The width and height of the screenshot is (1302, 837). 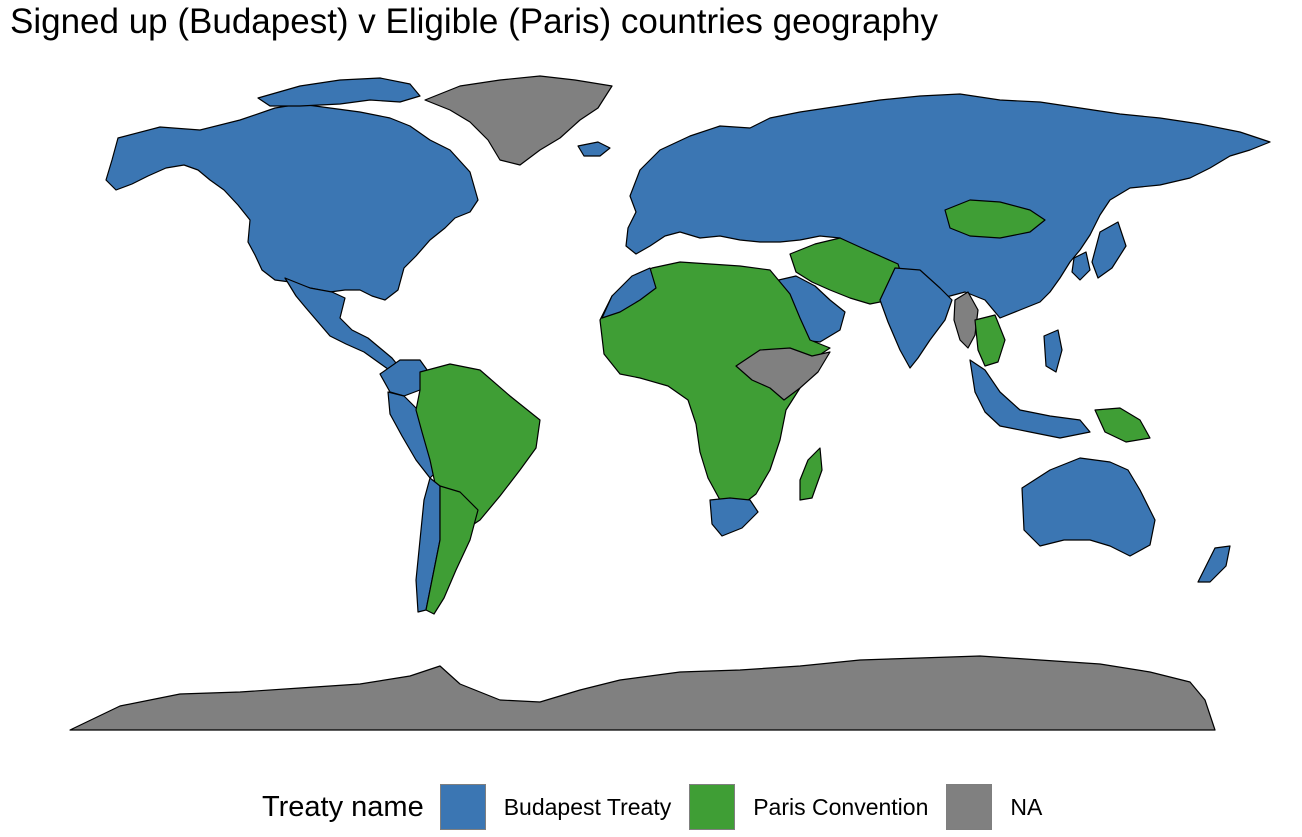 What do you see at coordinates (1030, 399) in the screenshot?
I see `region-indonesia` at bounding box center [1030, 399].